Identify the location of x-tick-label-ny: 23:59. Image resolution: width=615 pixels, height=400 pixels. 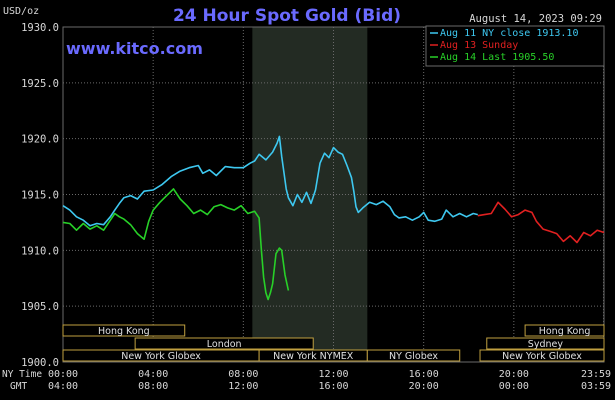
(596, 374).